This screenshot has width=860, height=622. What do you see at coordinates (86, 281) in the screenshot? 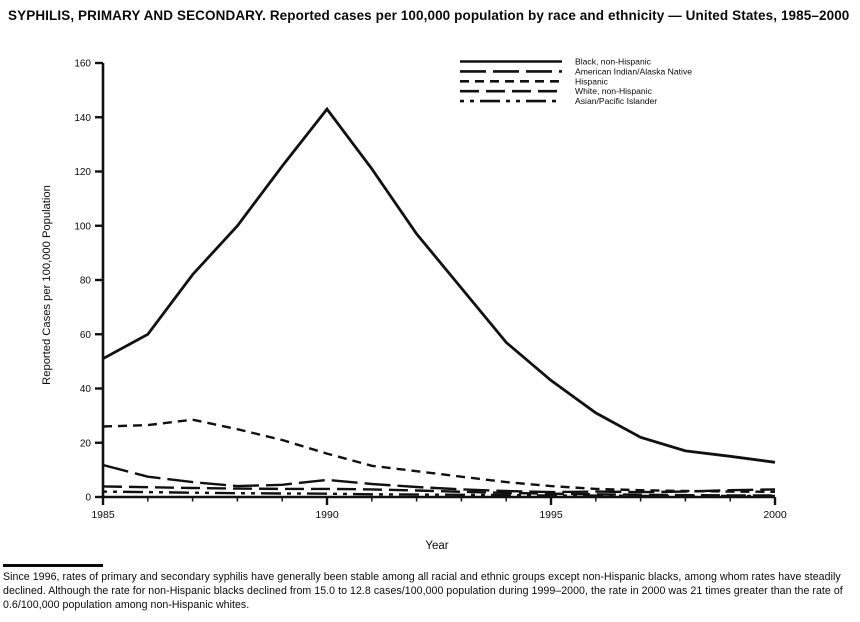
I see `y-tick-label: 80` at bounding box center [86, 281].